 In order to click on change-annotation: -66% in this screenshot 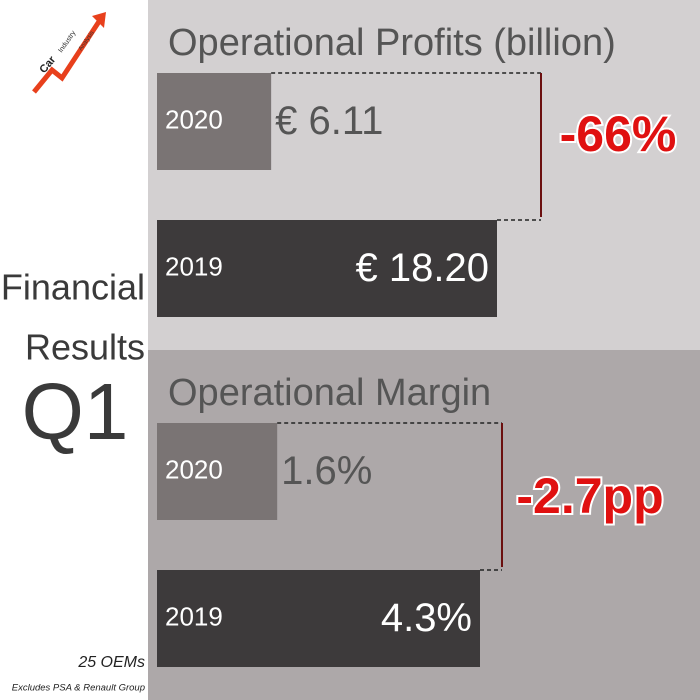, I will do `click(618, 134)`.